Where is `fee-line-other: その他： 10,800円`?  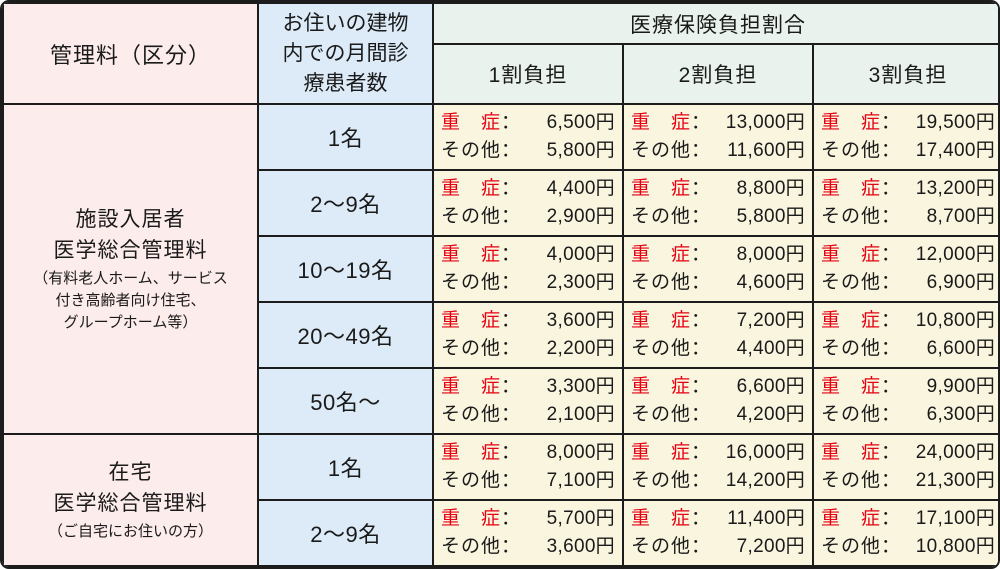 fee-line-other: その他： 10,800円 is located at coordinates (908, 547).